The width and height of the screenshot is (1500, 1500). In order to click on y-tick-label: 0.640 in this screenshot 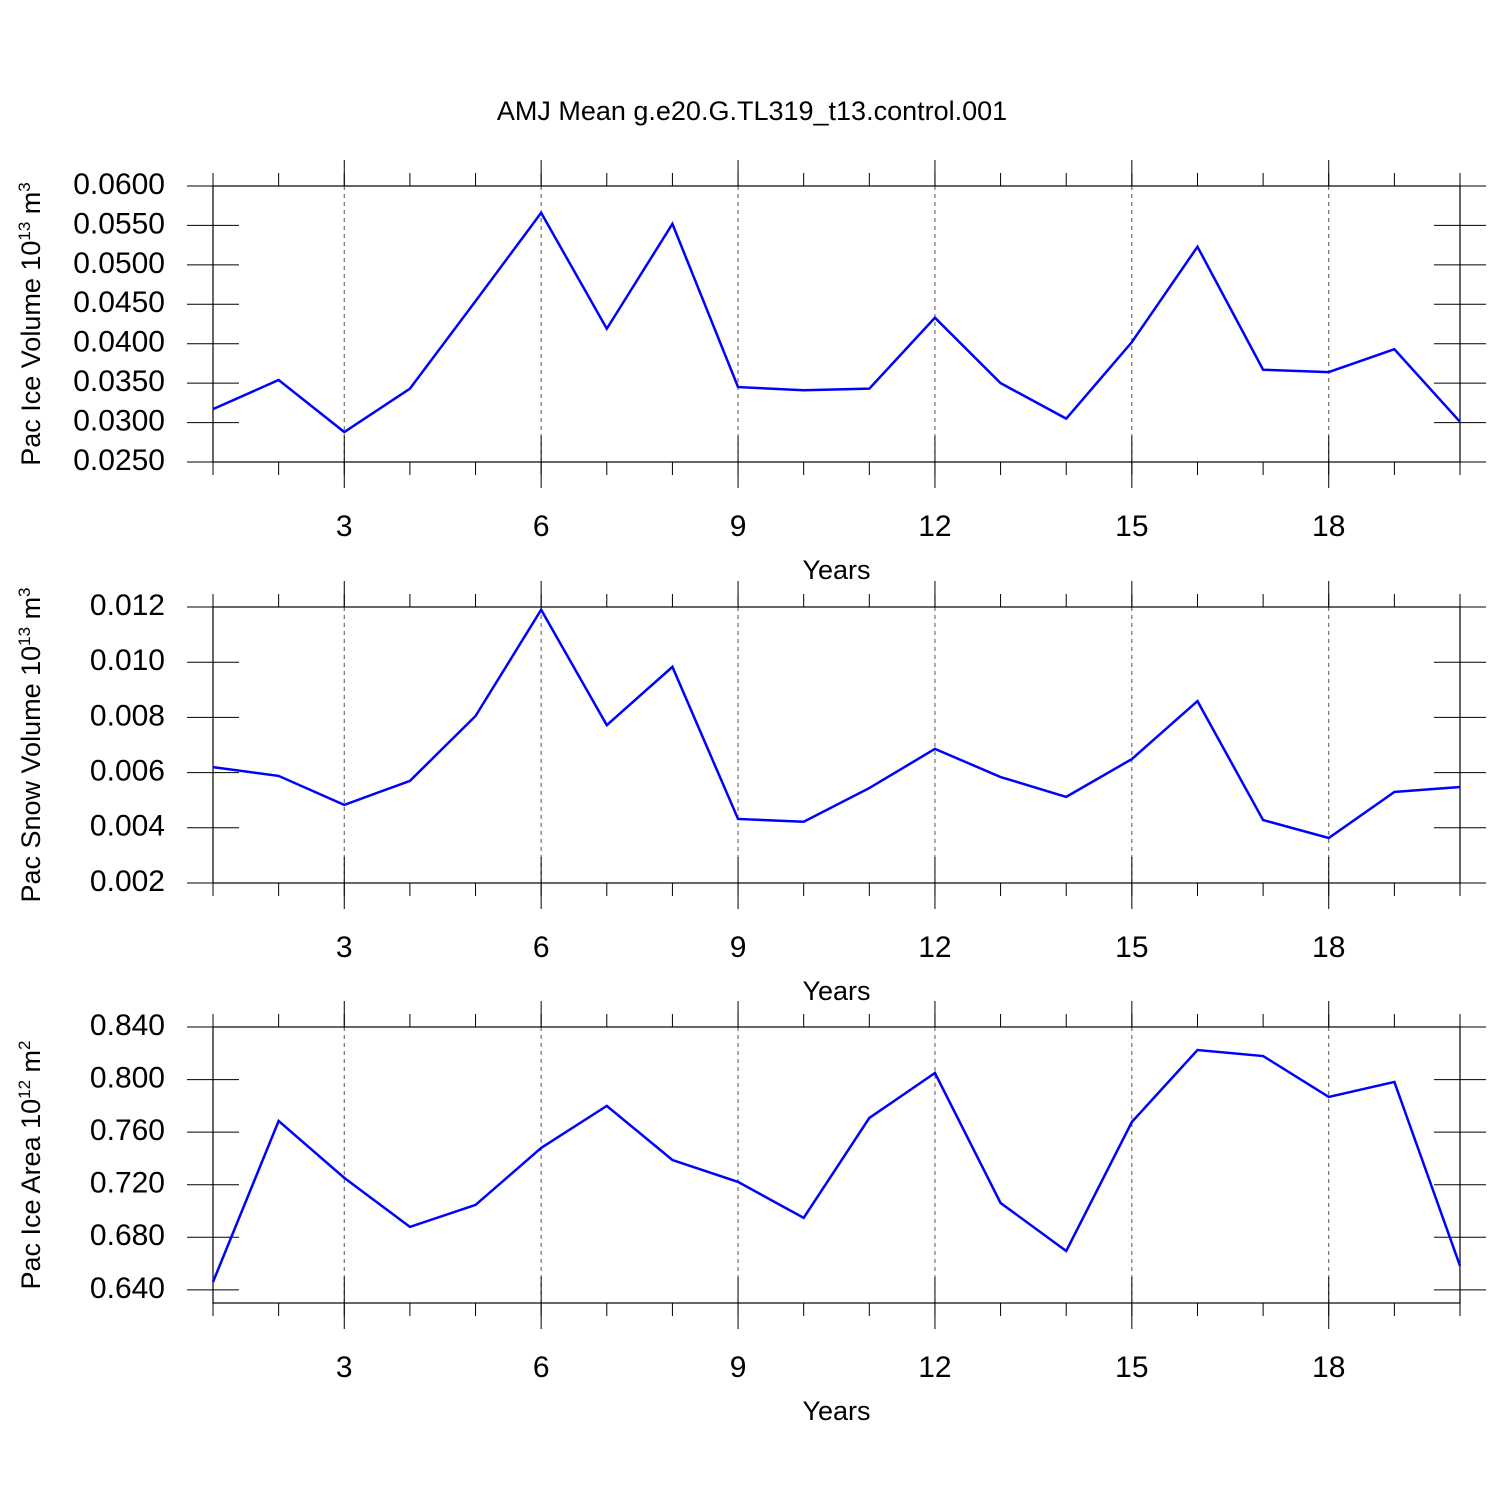, I will do `click(127, 1288)`.